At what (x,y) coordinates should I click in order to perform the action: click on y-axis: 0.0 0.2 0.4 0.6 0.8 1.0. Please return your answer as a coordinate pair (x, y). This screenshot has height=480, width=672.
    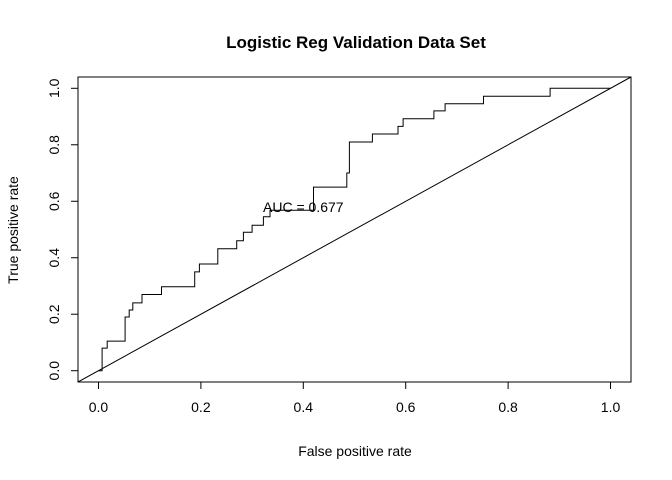
    Looking at the image, I should click on (62, 229).